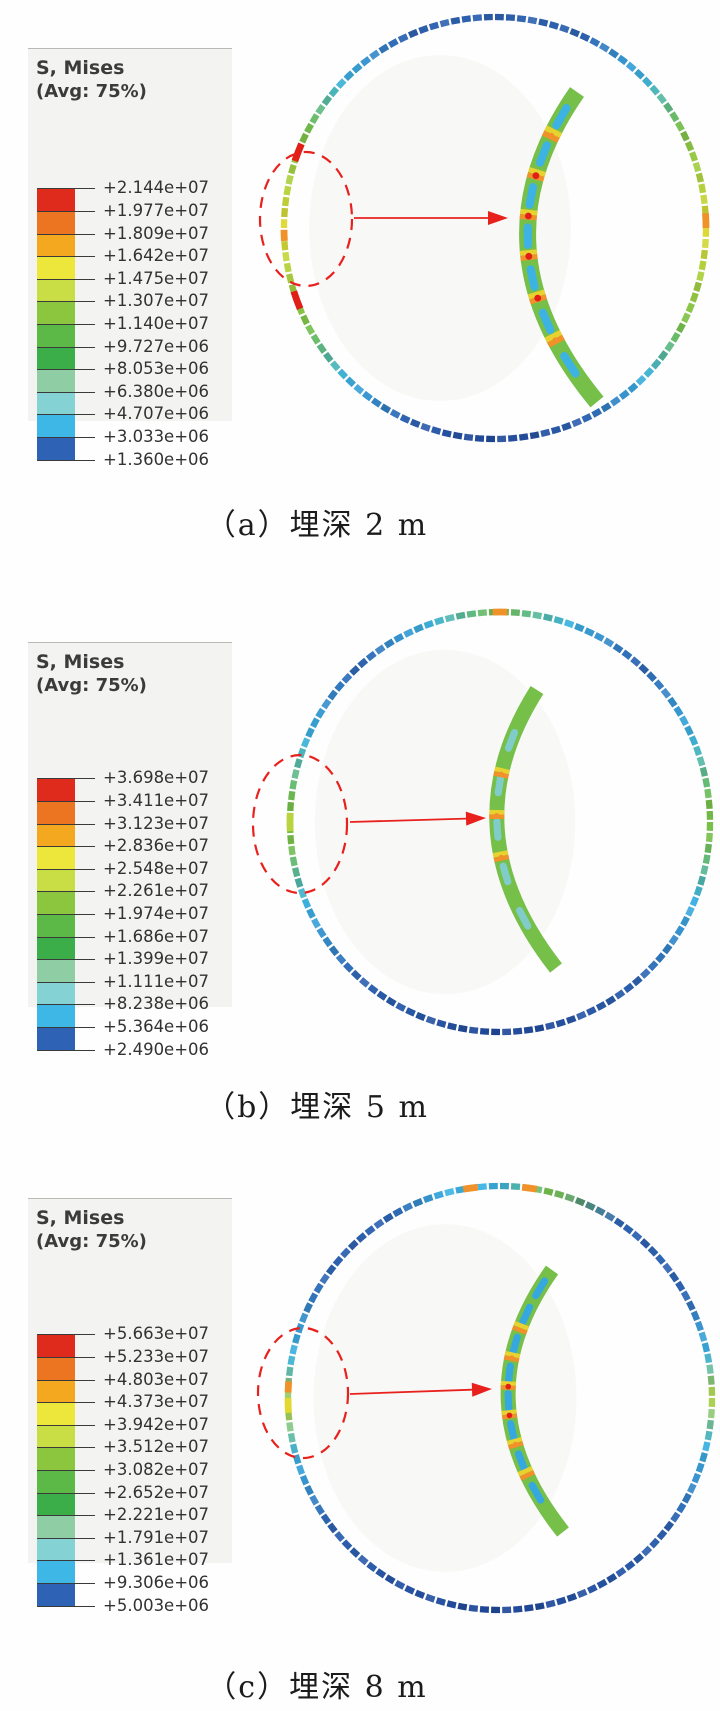 The image size is (720, 1711). Describe the element at coordinates (156, 981) in the screenshot. I see `legend-value: +1.111e+07` at that location.